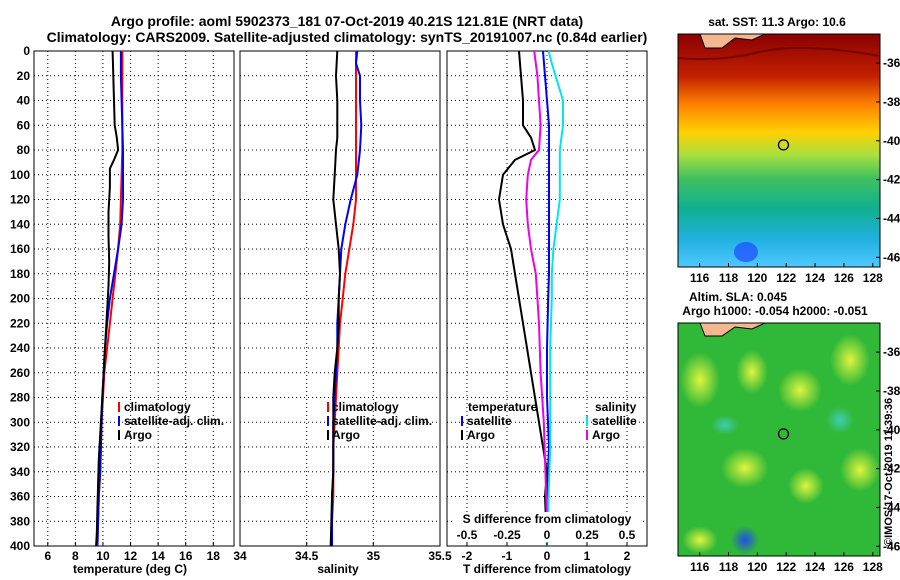 The width and height of the screenshot is (900, 580). What do you see at coordinates (777, 22) in the screenshot?
I see `sst-map-title: sat. SST: 11.3 Argo: 10.6` at bounding box center [777, 22].